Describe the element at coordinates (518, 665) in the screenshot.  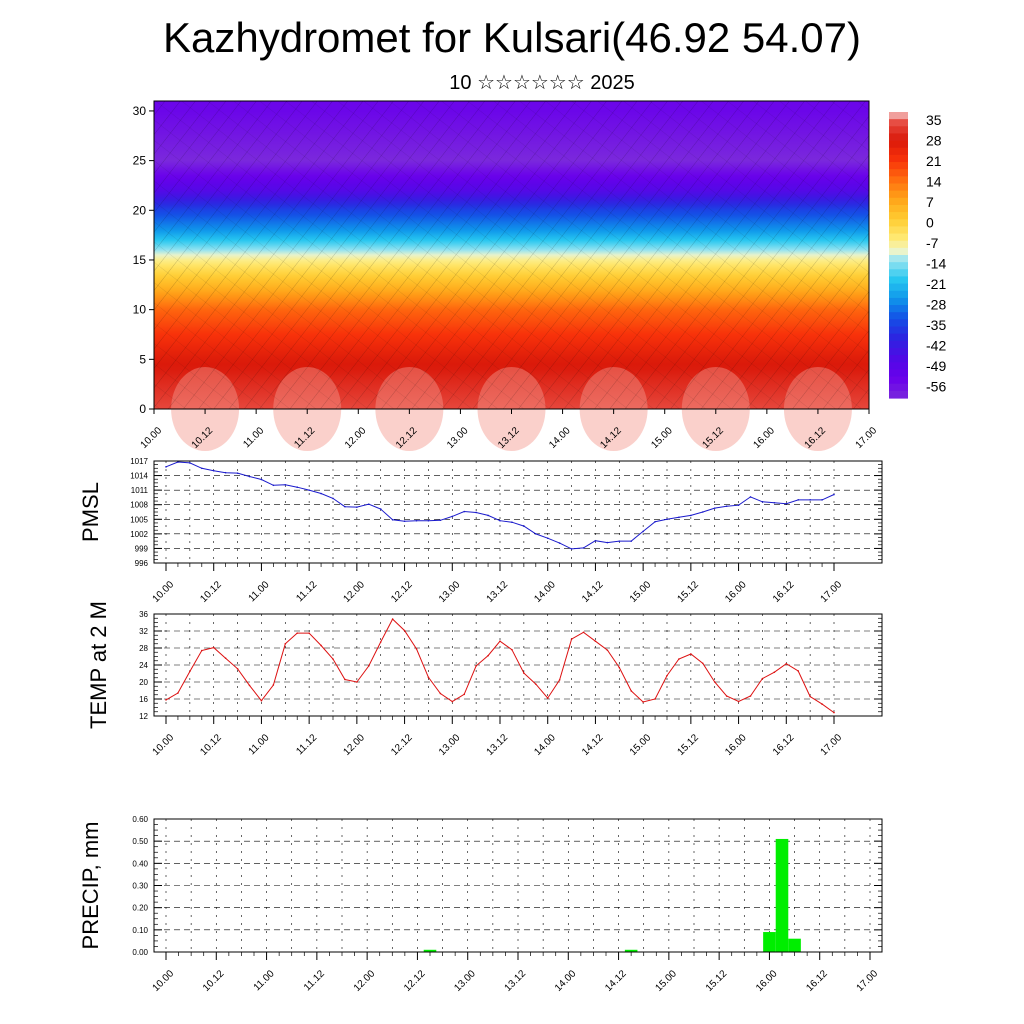
I see `panel-frame` at that location.